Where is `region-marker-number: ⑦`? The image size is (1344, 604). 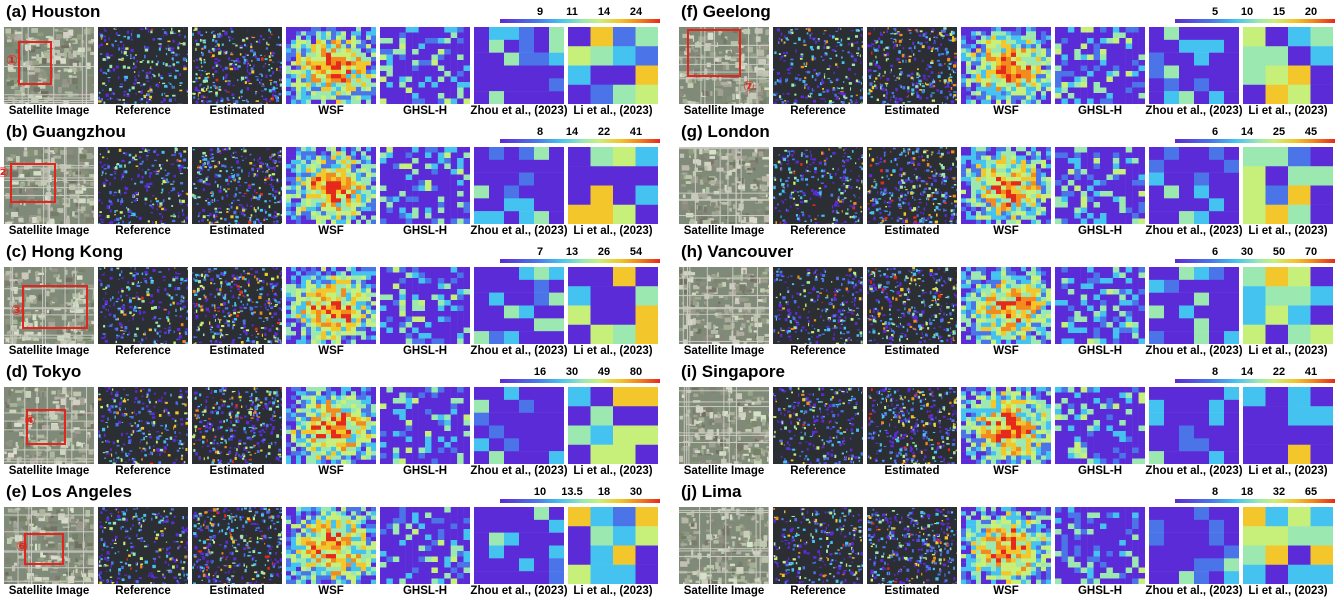 region-marker-number: ⑦ is located at coordinates (749, 86).